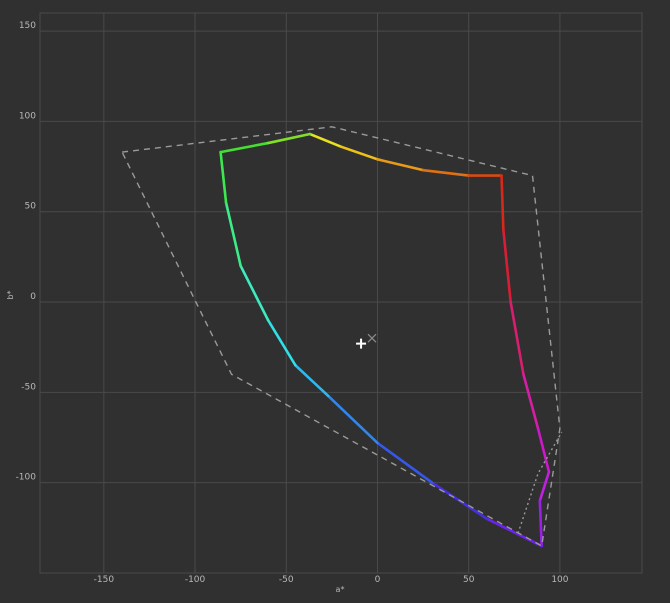 This screenshot has height=603, width=670. What do you see at coordinates (26, 478) in the screenshot?
I see `y-tick-label: -100` at bounding box center [26, 478].